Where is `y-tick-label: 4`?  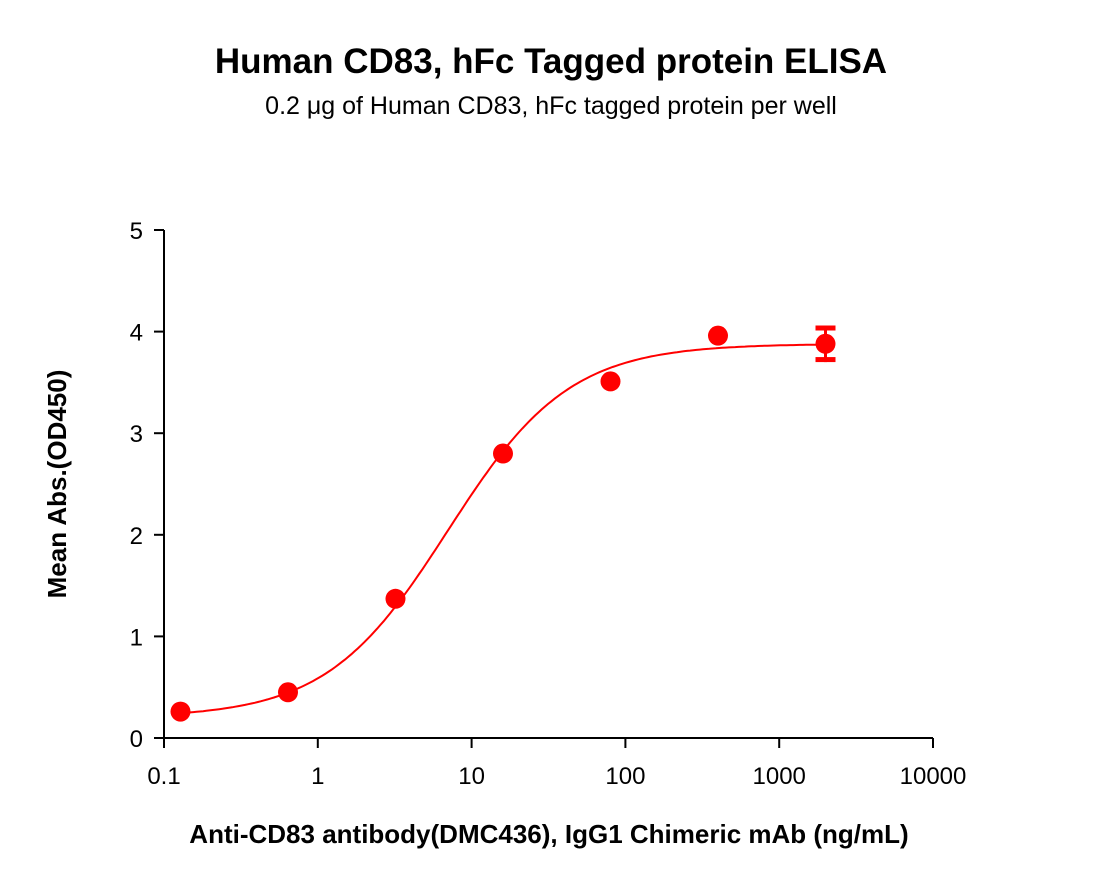 y-tick-label: 4 is located at coordinates (136, 333).